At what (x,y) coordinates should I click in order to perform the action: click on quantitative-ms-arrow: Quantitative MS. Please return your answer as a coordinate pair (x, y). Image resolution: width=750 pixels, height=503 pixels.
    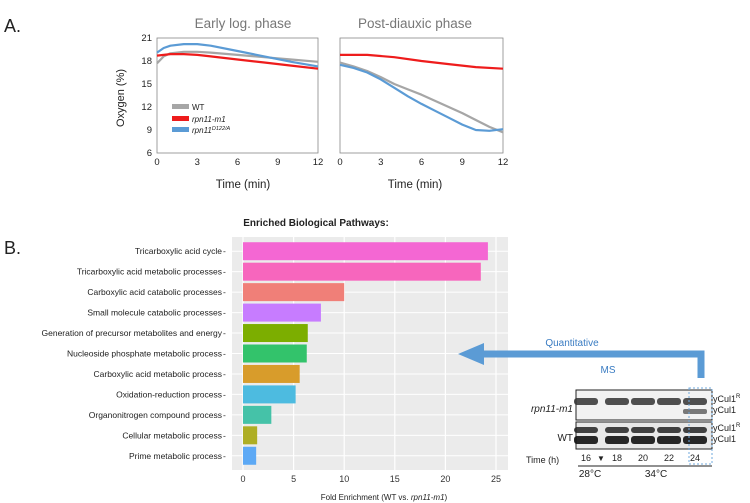
    Looking at the image, I should click on (581, 358).